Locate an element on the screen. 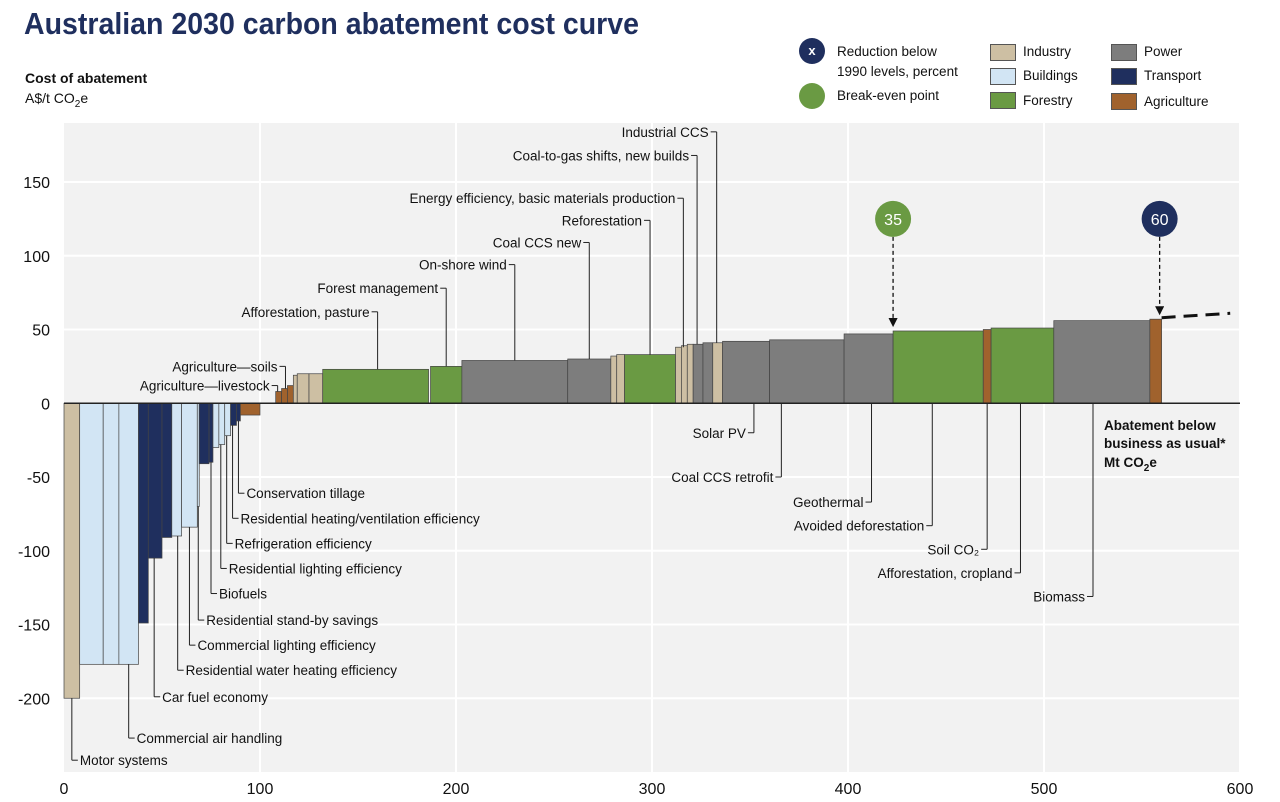 The width and height of the screenshot is (1280, 802). legend-label-transport: Transport is located at coordinates (1173, 75).